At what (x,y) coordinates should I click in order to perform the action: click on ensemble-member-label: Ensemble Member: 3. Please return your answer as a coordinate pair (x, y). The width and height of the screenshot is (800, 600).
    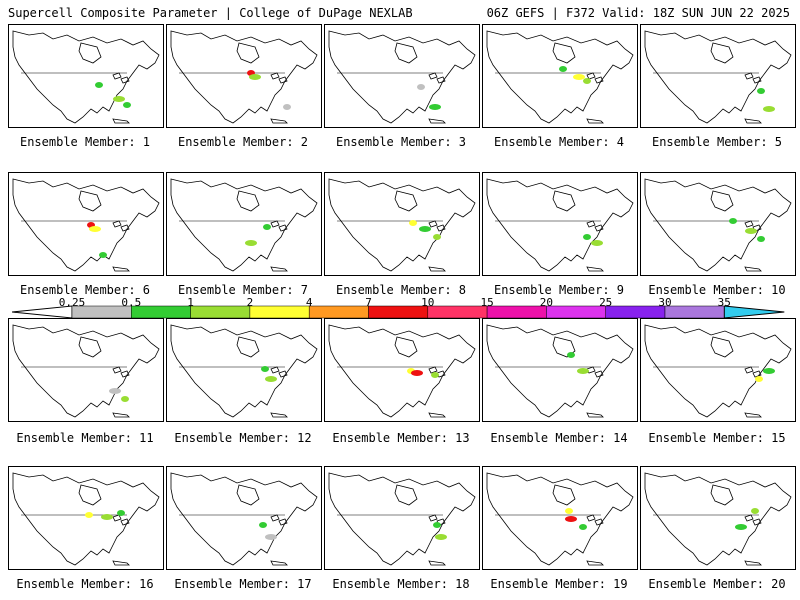
    Looking at the image, I should click on (401, 142).